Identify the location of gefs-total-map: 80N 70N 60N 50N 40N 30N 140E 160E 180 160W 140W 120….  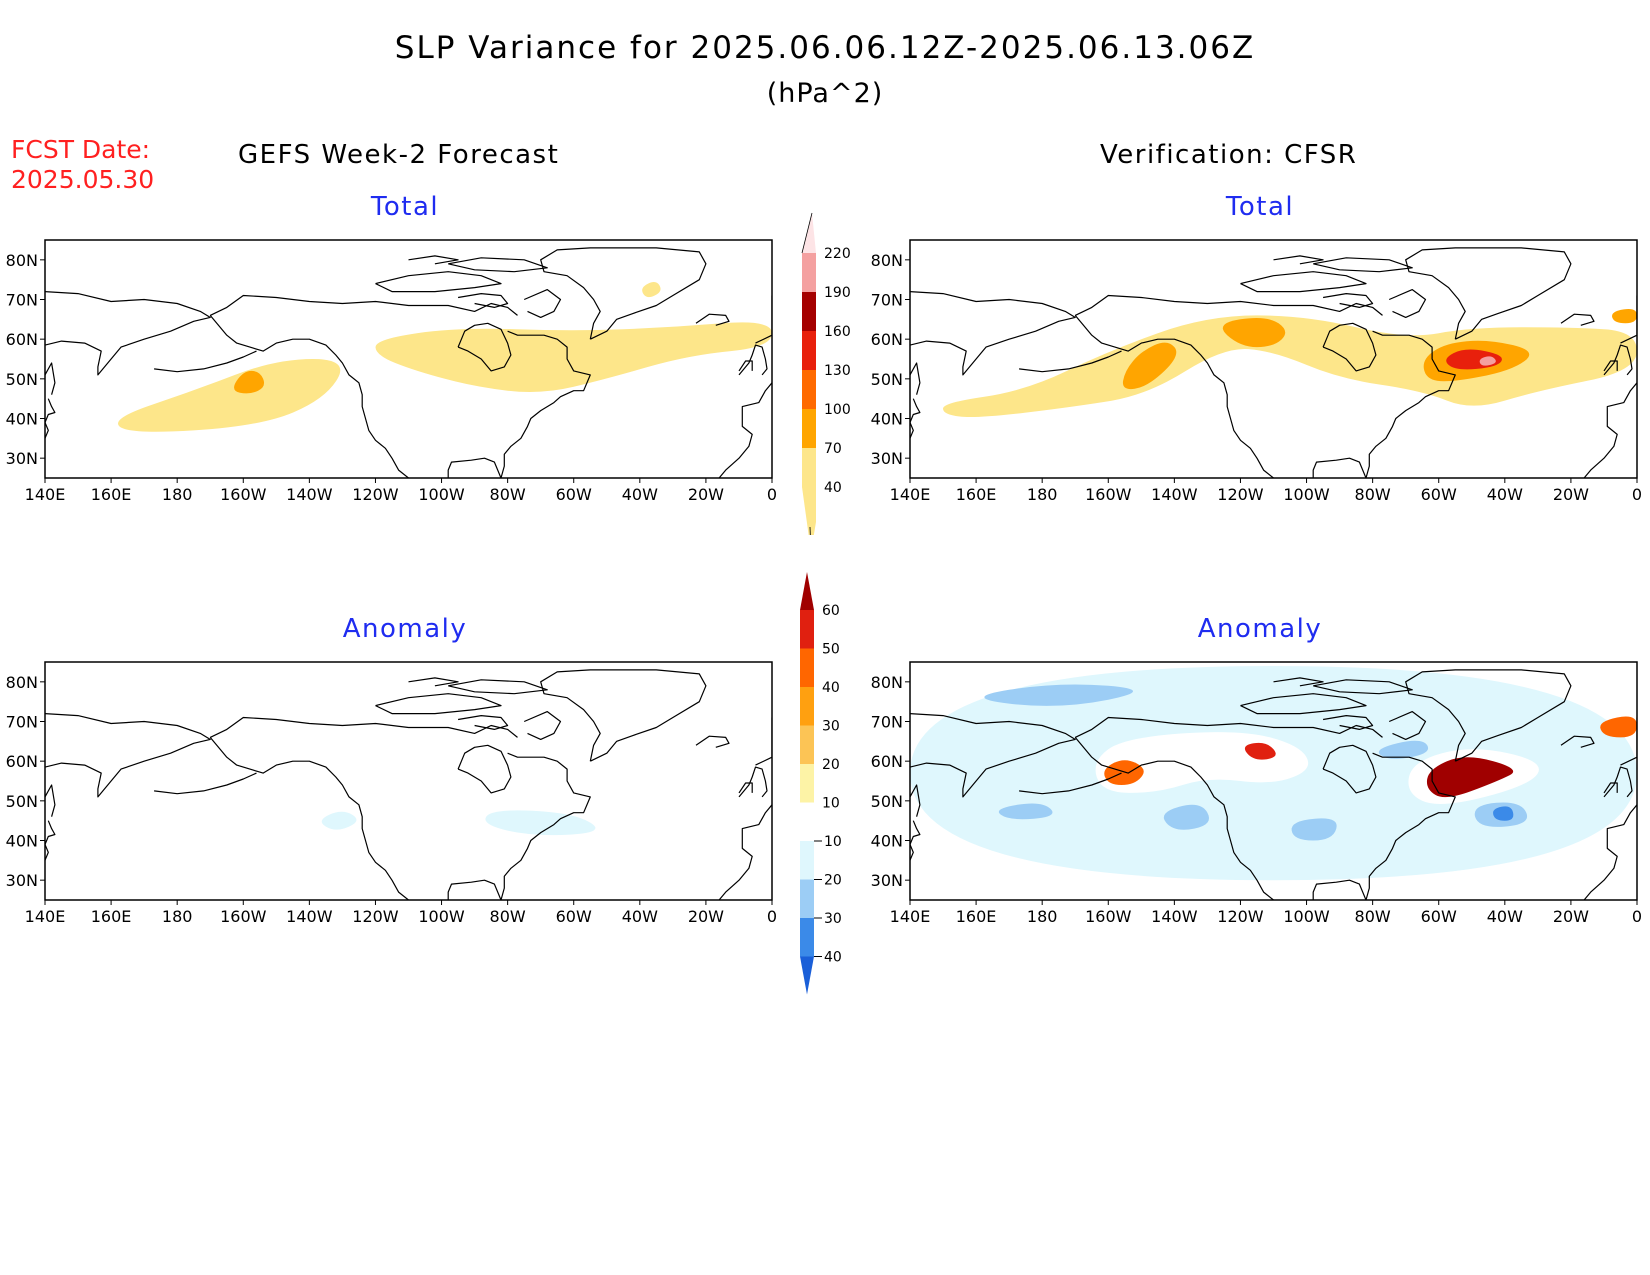
(391, 371).